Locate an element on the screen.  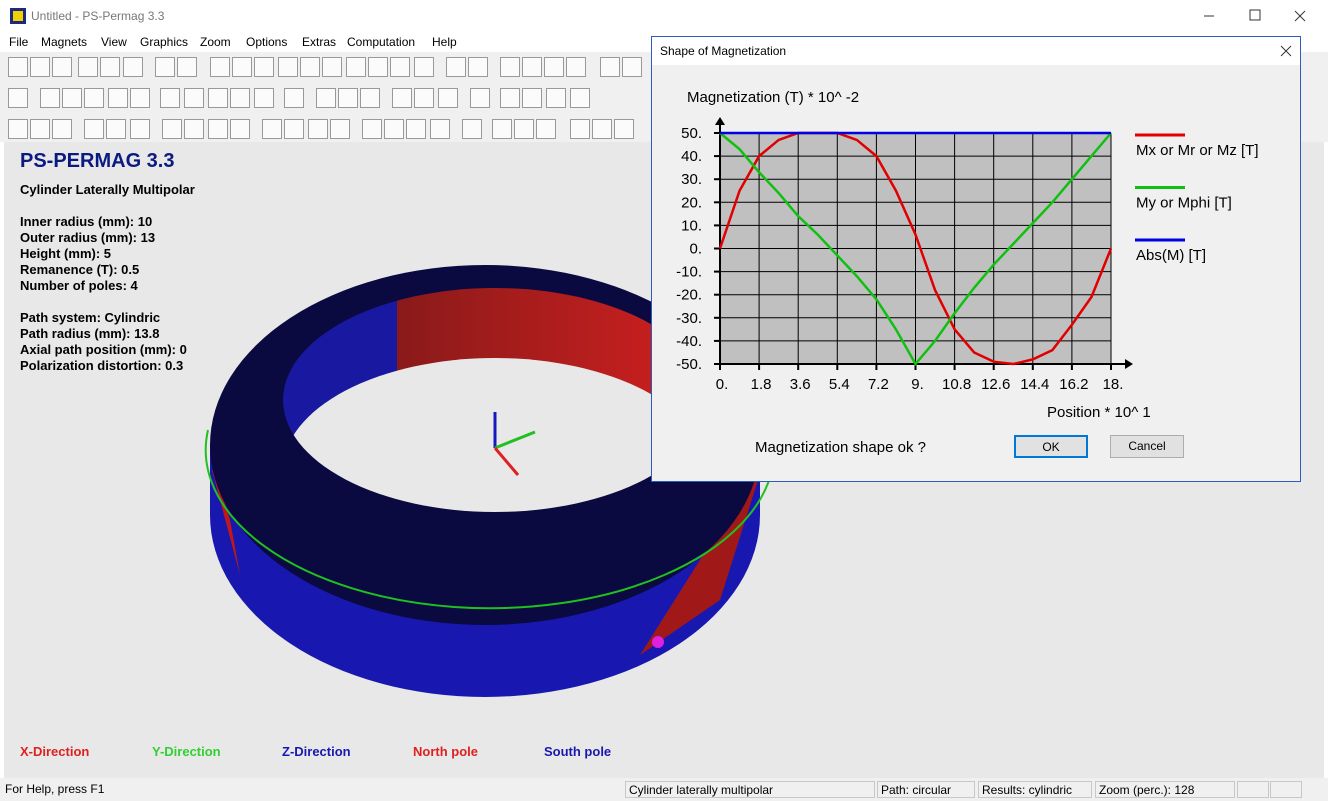
menu-item: Magnets is located at coordinates (64, 42).